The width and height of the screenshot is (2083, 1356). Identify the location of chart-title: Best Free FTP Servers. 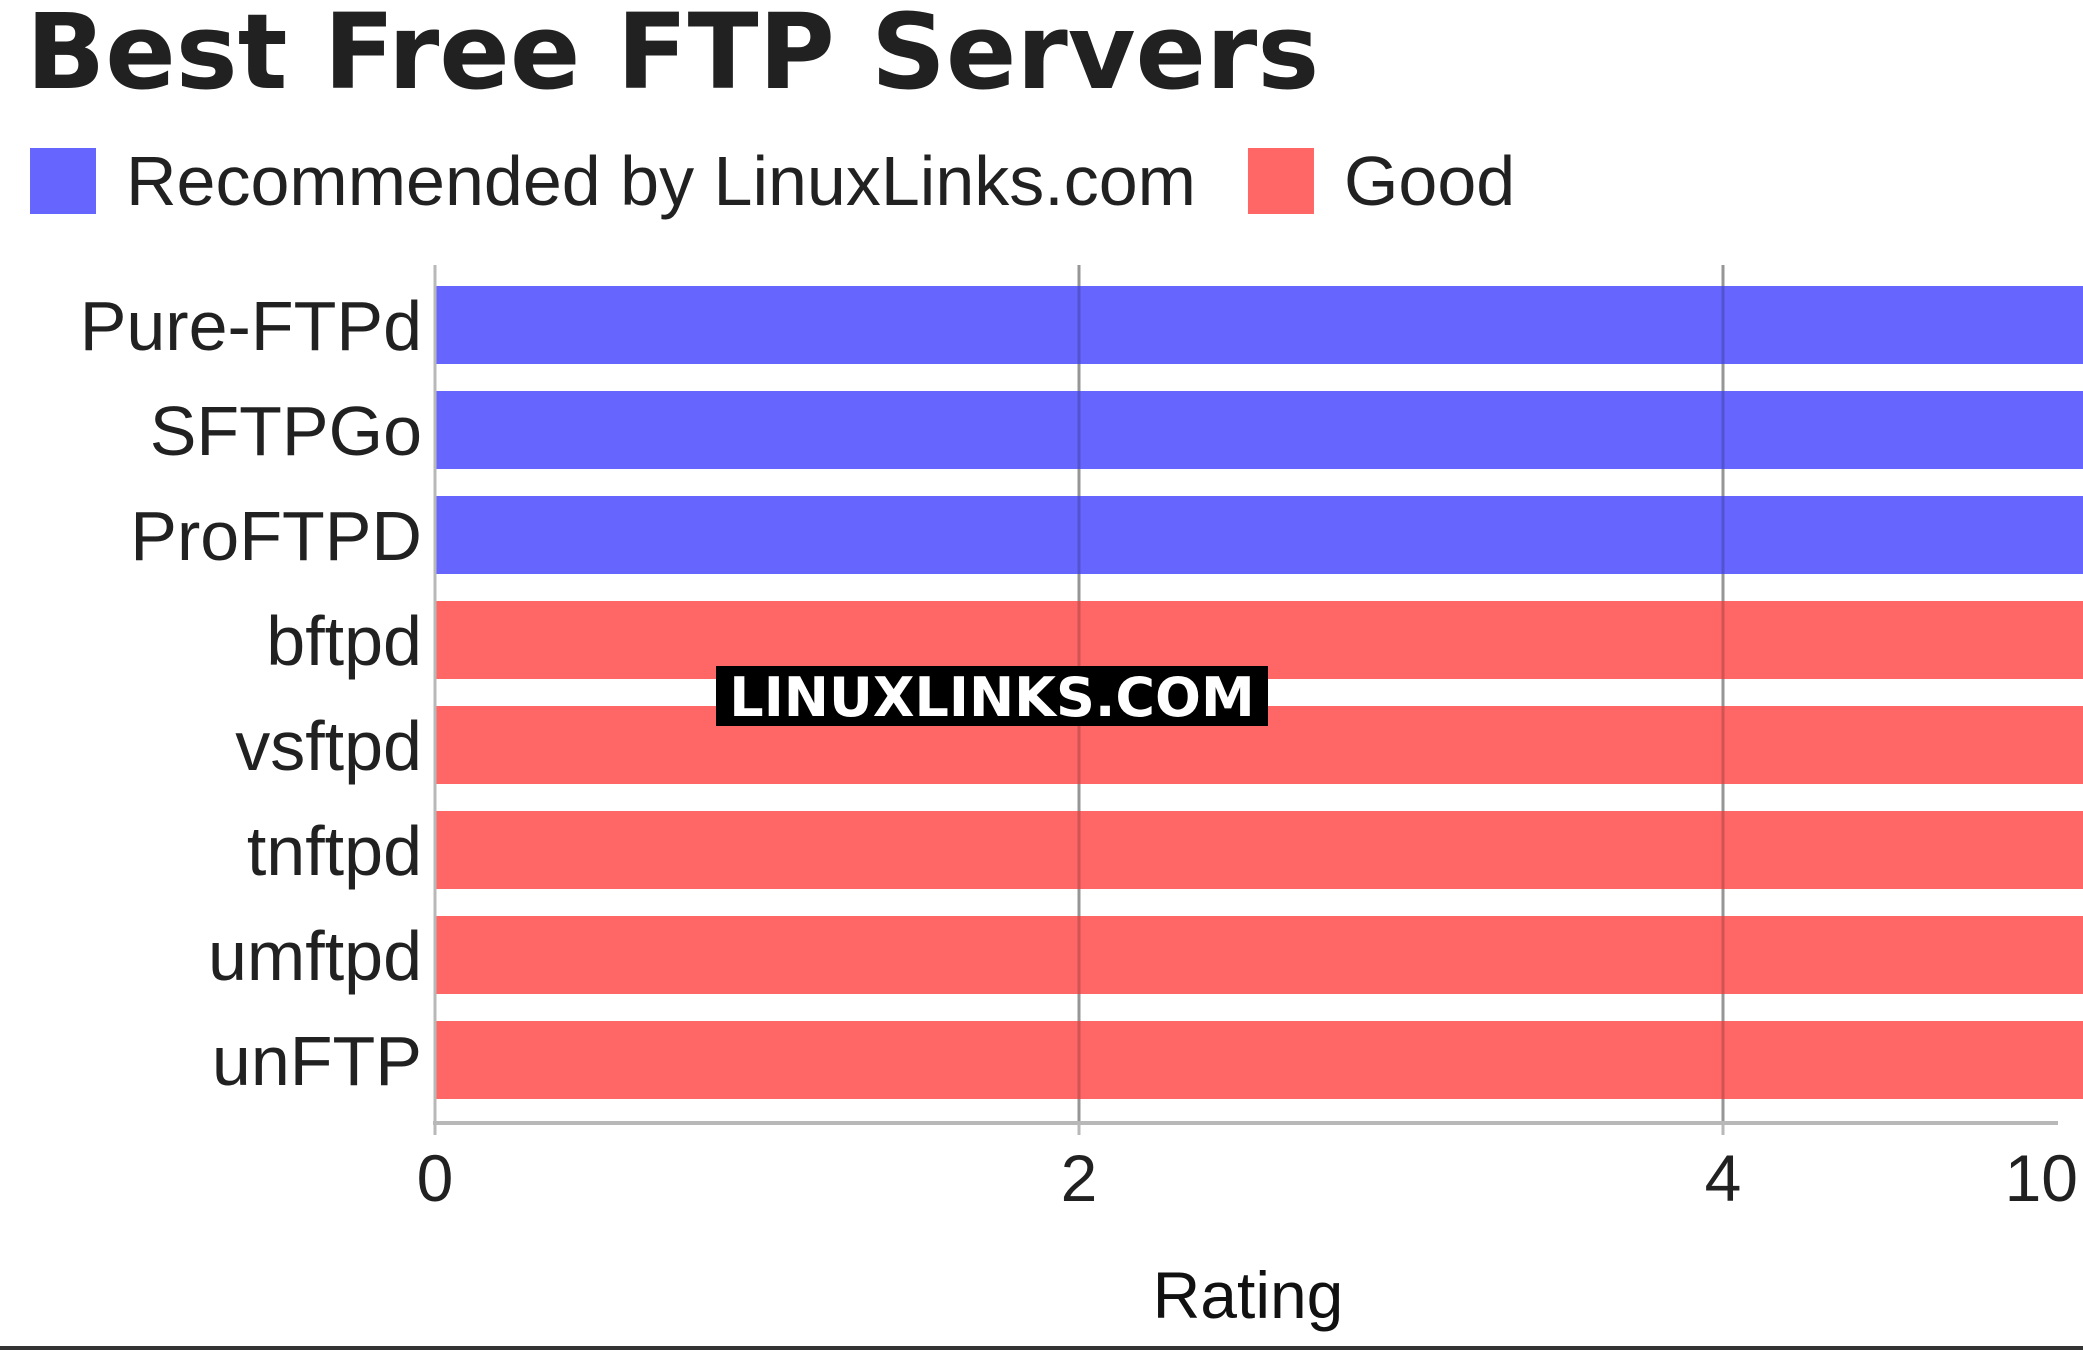
(672, 56).